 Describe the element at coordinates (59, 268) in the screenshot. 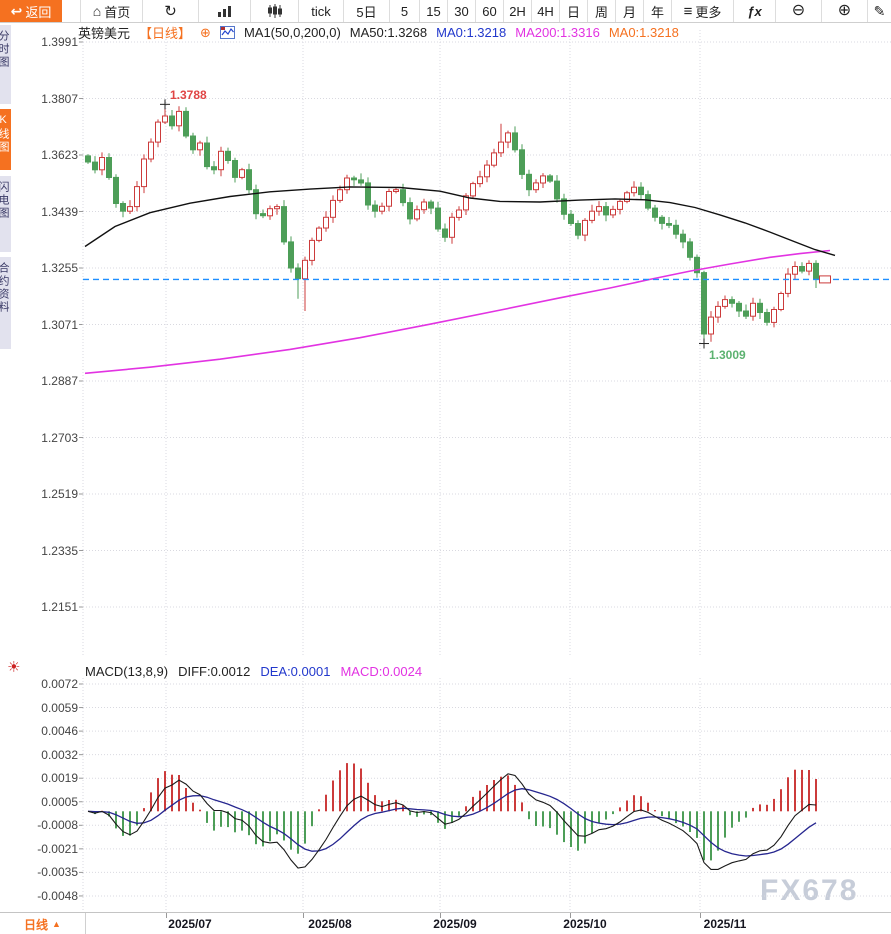

I see `main-y-label: 1.3255` at that location.